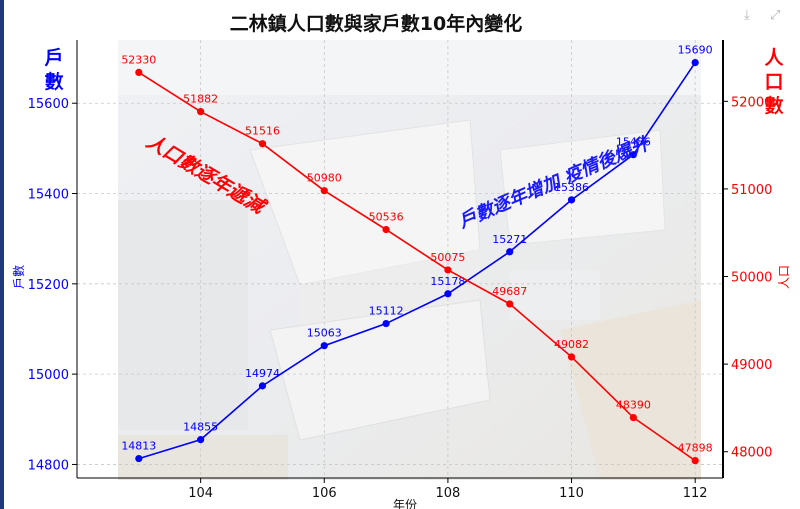  What do you see at coordinates (775, 15) in the screenshot?
I see `expand-icon: ⤢` at bounding box center [775, 15].